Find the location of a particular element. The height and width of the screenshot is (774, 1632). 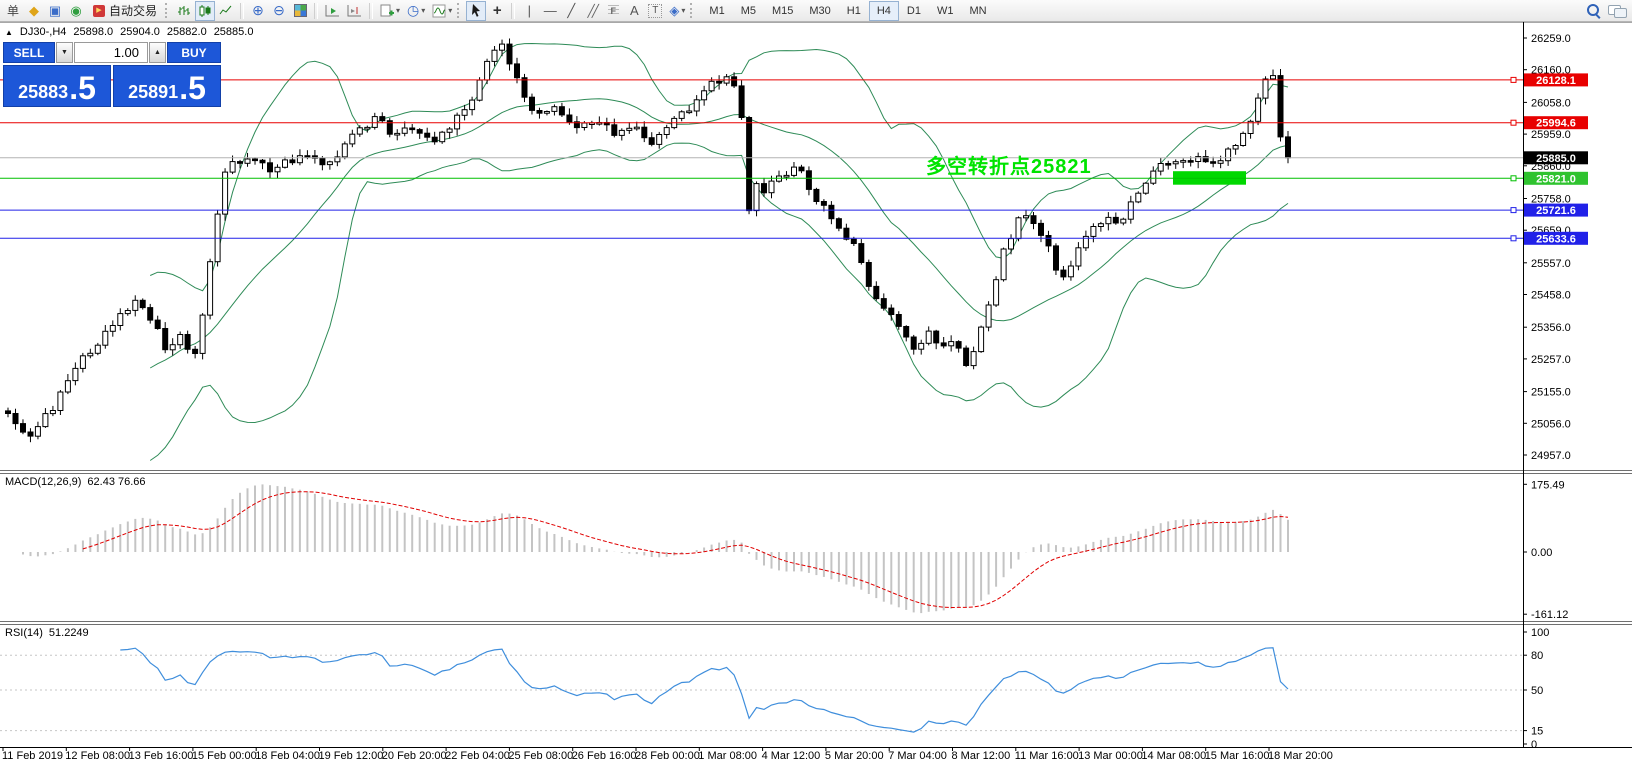

svg-text: 14 Mar 08:00 is located at coordinates (1173, 756).